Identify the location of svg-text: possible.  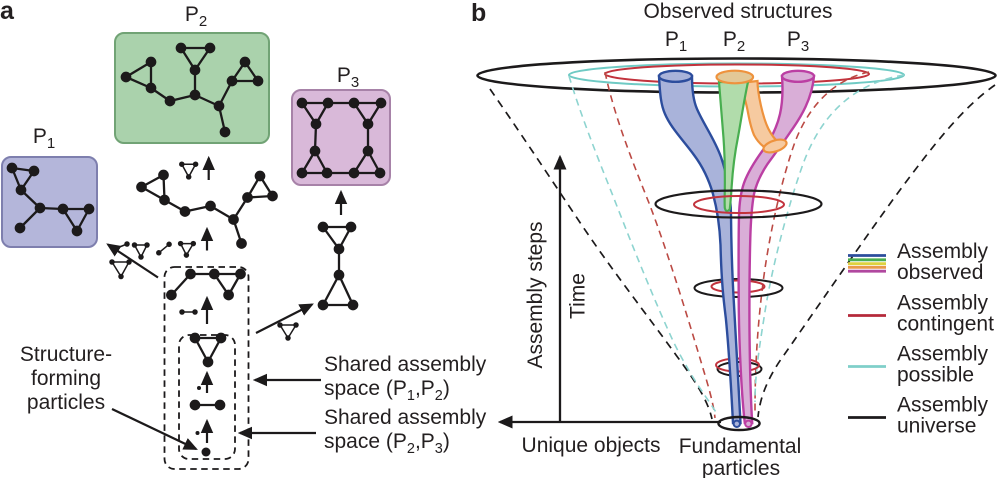
(935, 375).